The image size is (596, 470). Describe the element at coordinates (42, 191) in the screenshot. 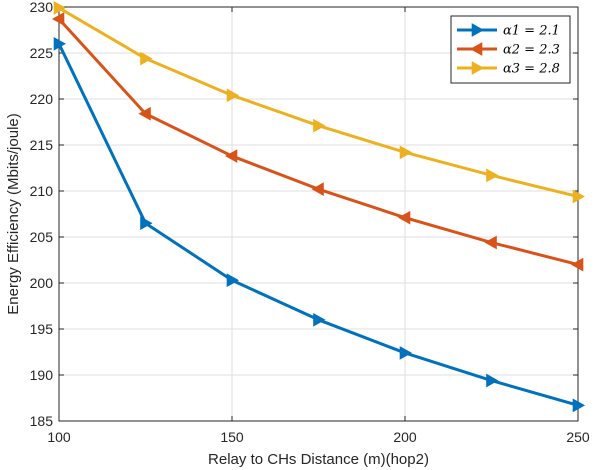

I see `y-tick-label: 210` at that location.